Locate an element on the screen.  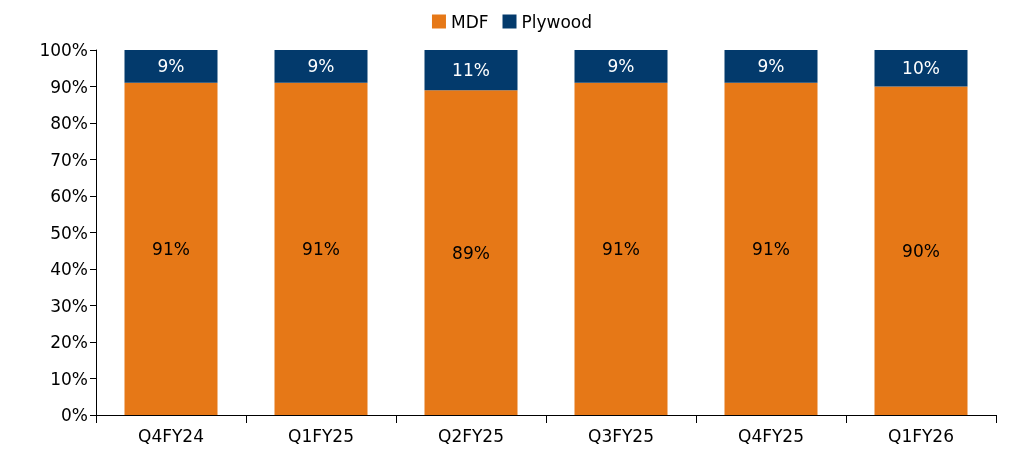
data-label: 90% is located at coordinates (921, 250).